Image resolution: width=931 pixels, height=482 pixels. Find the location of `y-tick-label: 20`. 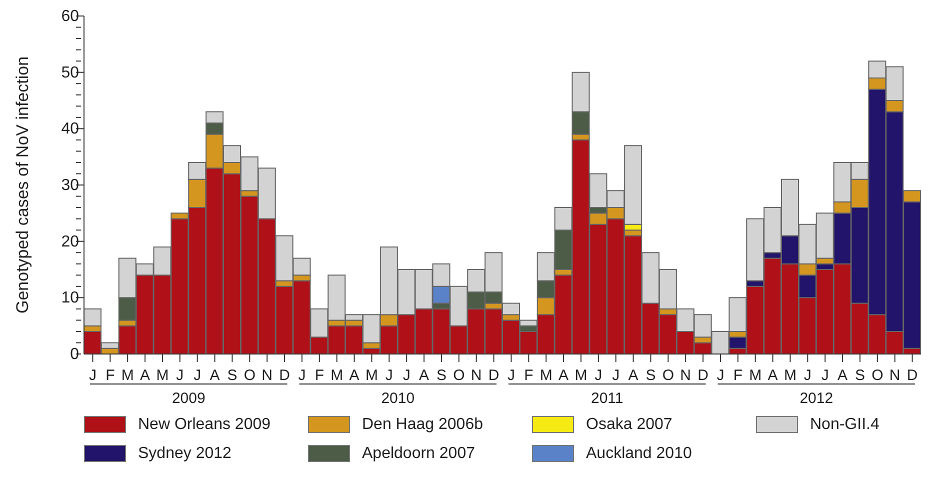

y-tick-label: 20 is located at coordinates (70, 241).